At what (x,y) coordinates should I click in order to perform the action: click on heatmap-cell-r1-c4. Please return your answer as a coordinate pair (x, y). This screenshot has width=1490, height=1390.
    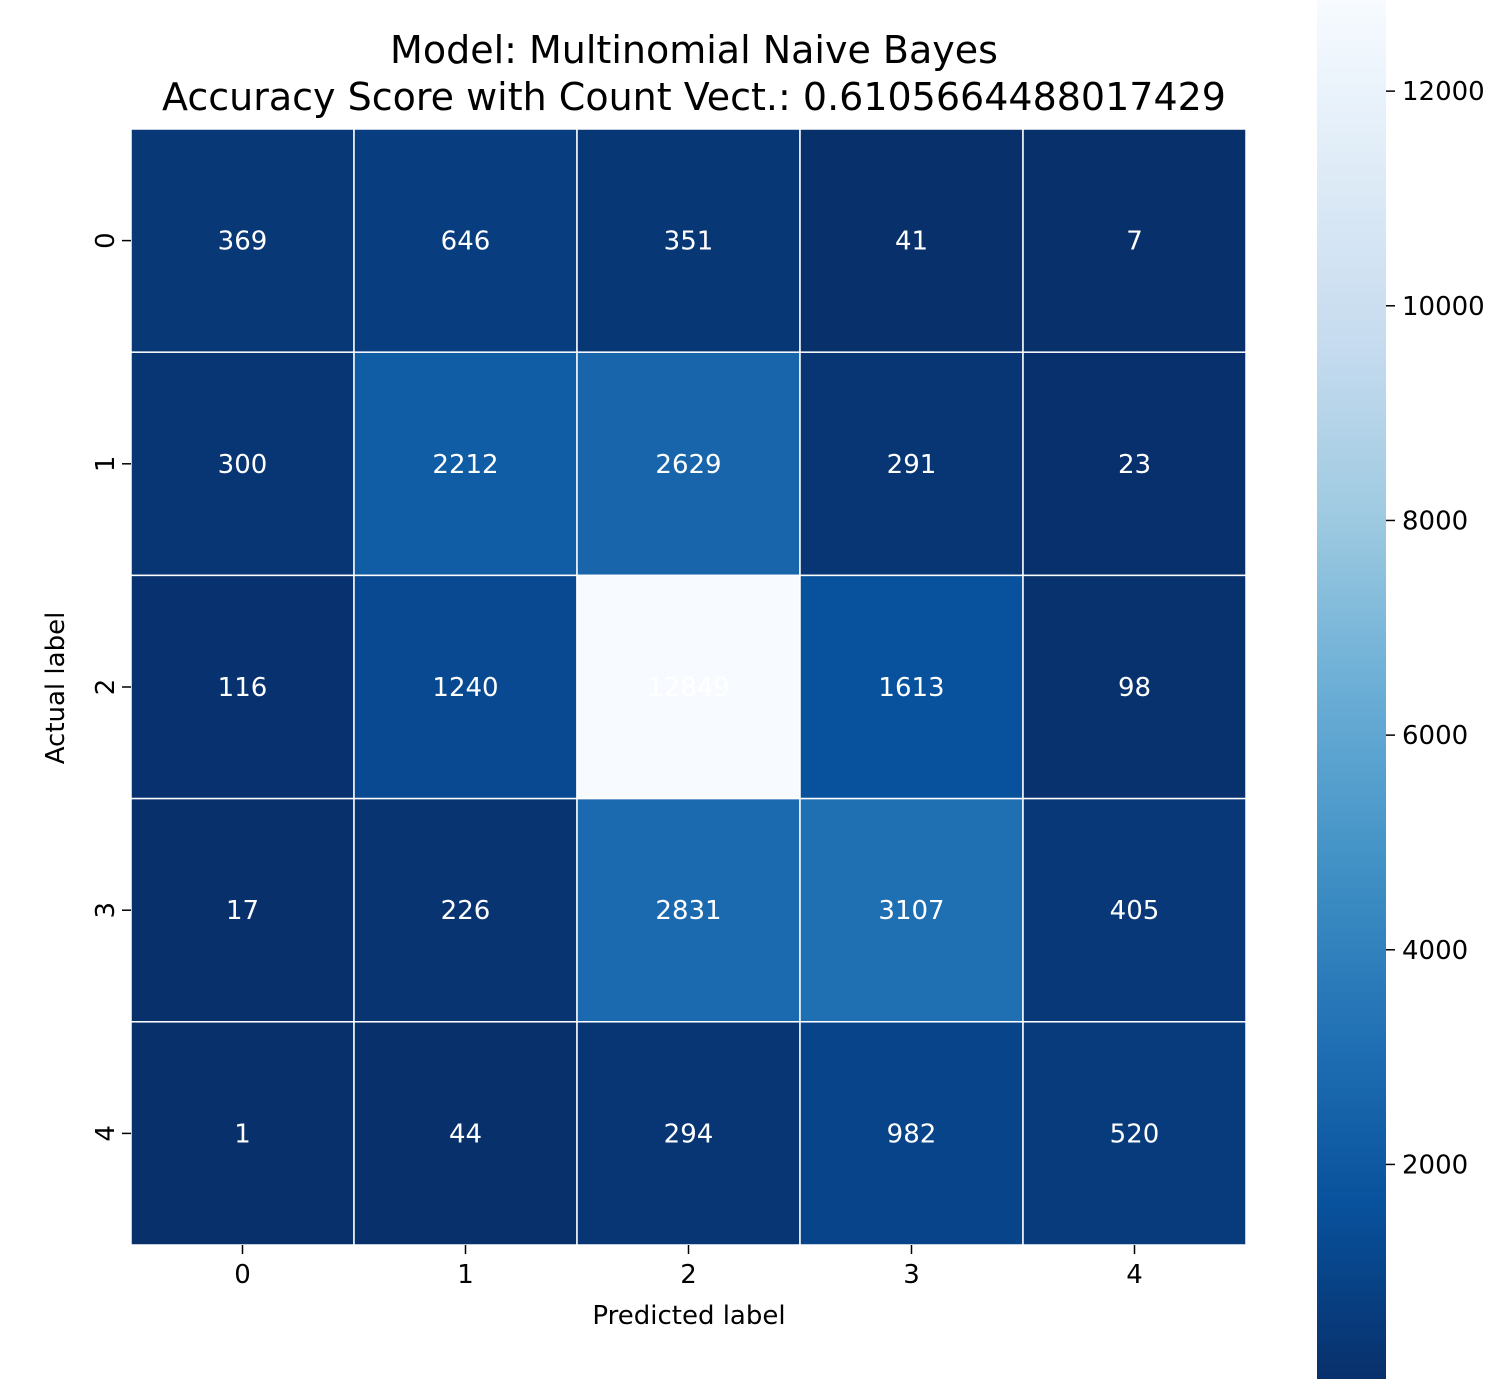
    Looking at the image, I should click on (1134, 464).